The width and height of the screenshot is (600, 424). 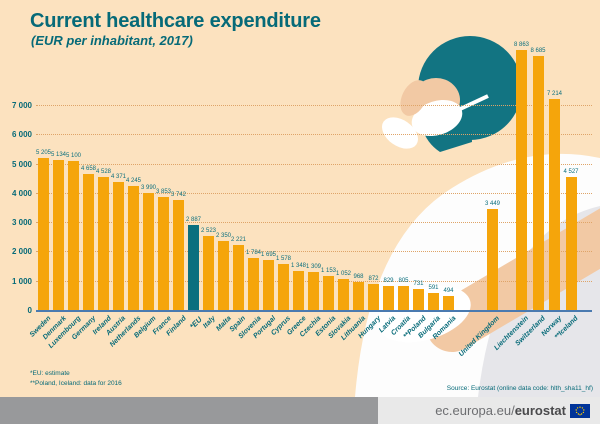 What do you see at coordinates (448, 290) in the screenshot?
I see `bar-value-label: 494` at bounding box center [448, 290].